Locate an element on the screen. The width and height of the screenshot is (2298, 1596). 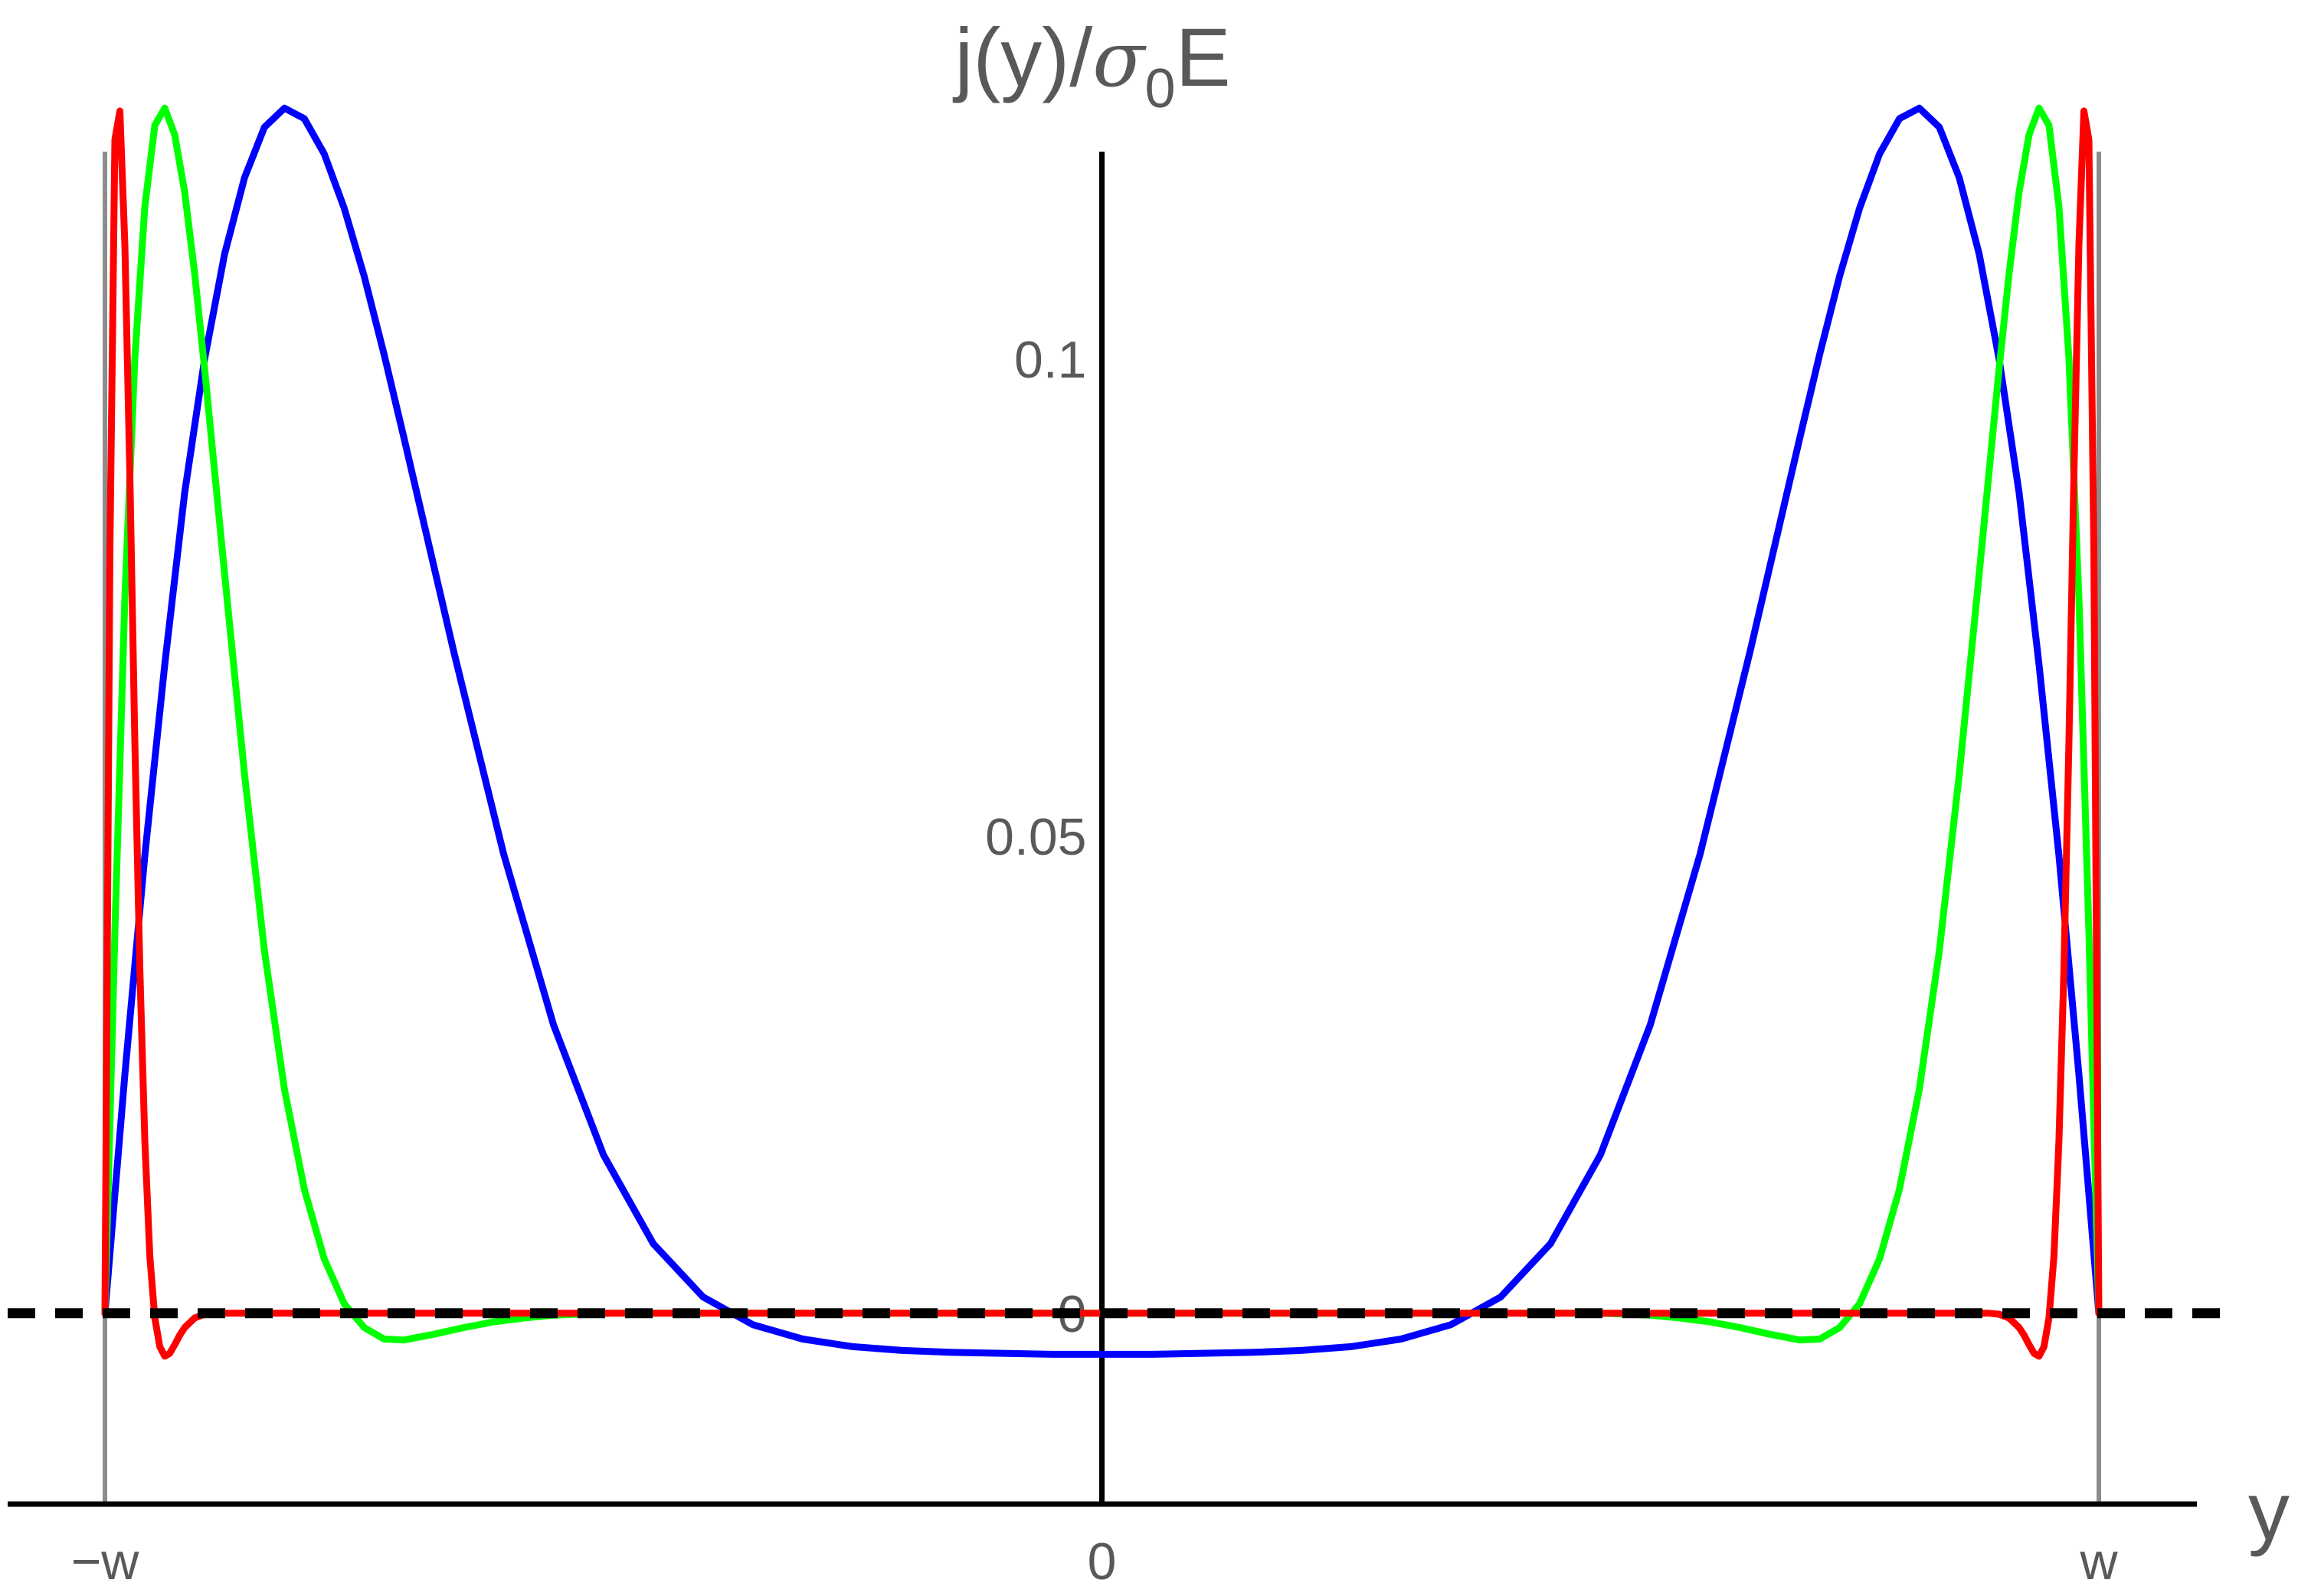
y-tick-label: 0.05 is located at coordinates (1036, 837).